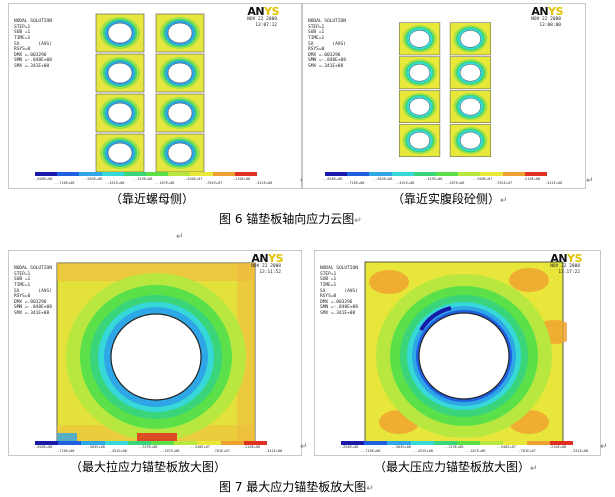  I want to click on fig7-title: 图 7 最大应力锚垫板放大图↵, so click(296, 487).